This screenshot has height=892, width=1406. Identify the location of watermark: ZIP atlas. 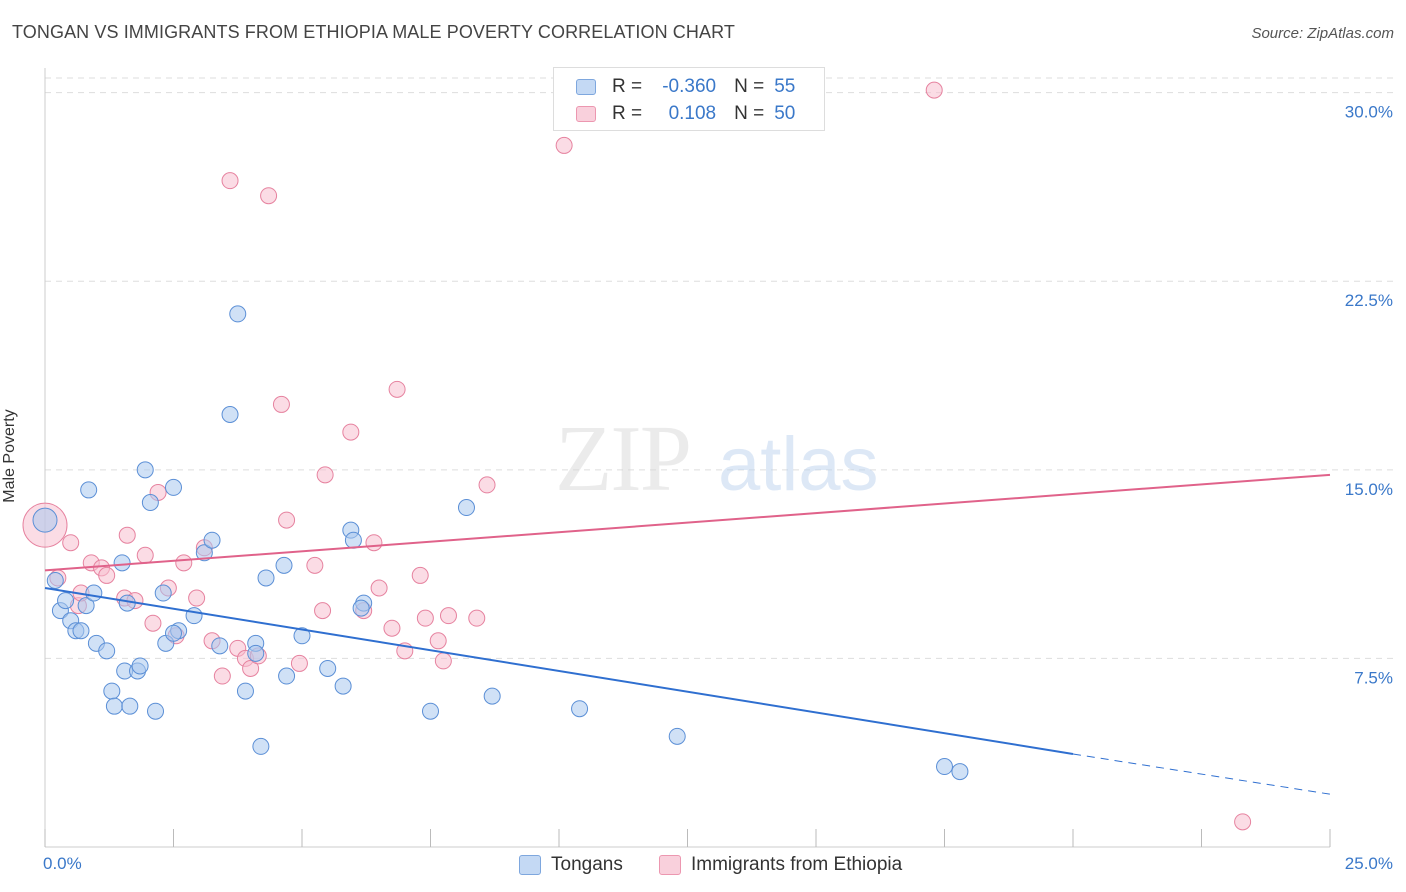
(717, 459).